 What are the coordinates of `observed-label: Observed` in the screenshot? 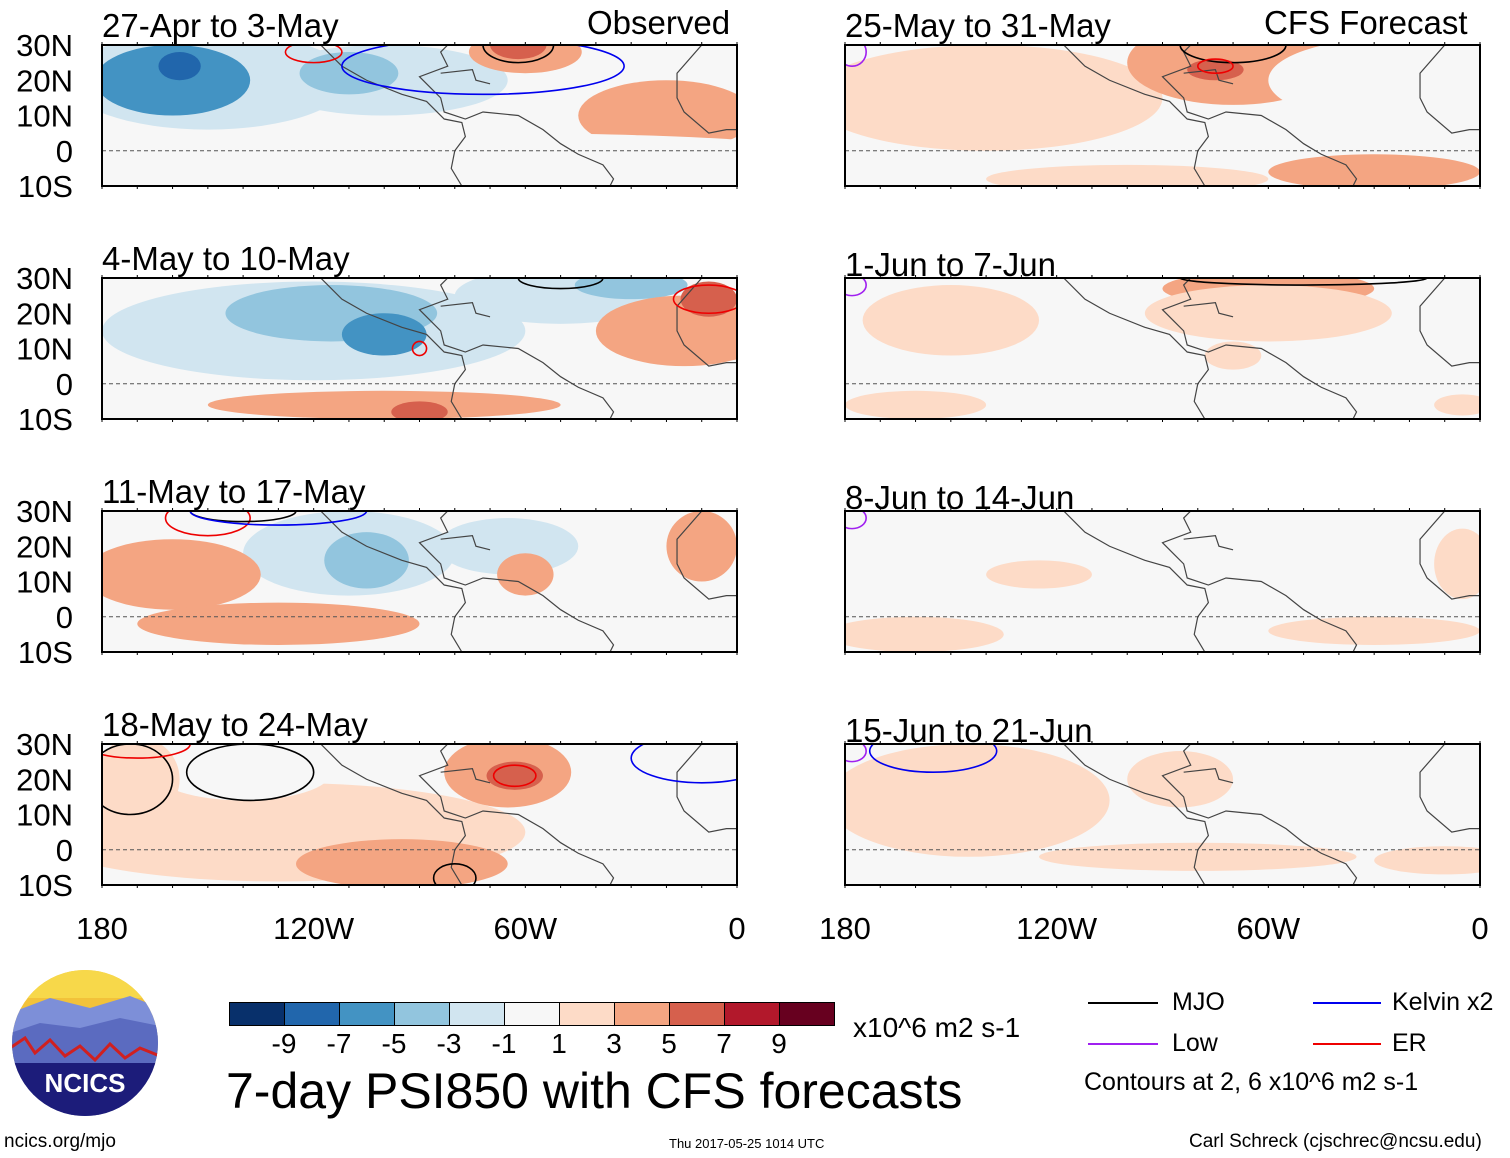 It's located at (659, 22).